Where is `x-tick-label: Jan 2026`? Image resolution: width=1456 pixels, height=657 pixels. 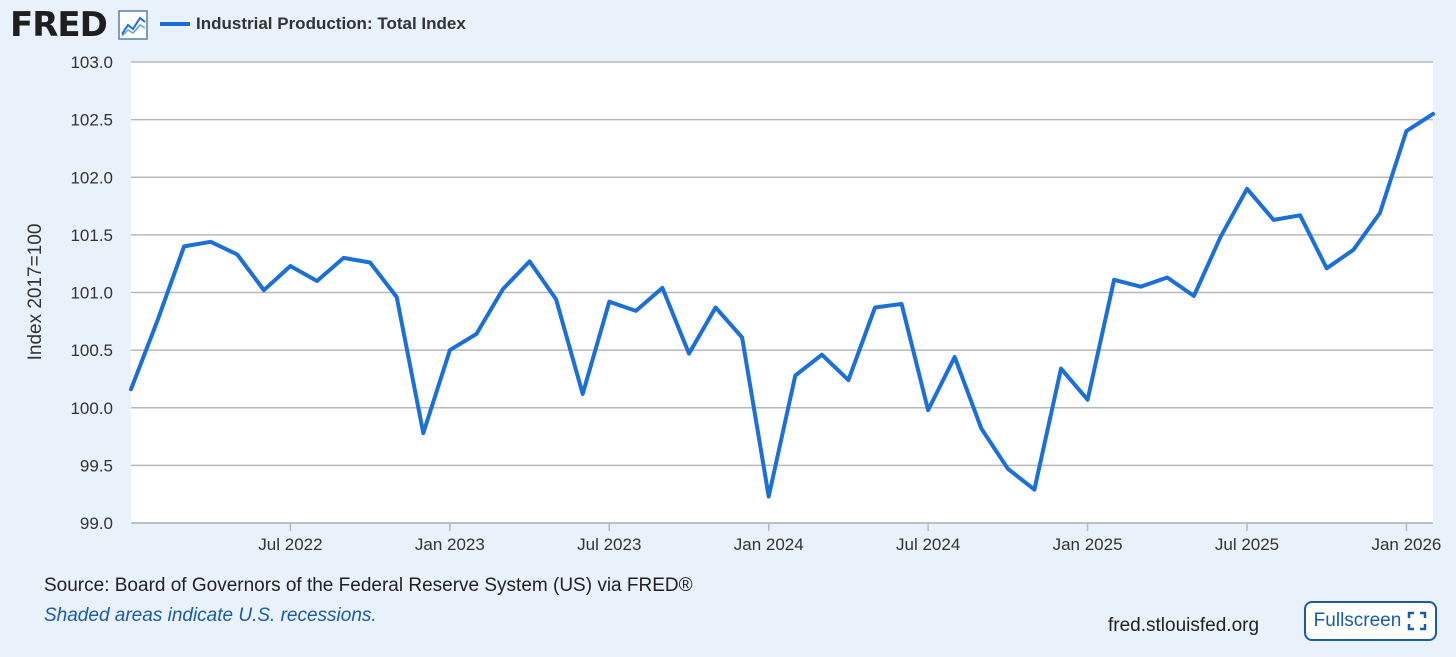
x-tick-label: Jan 2026 is located at coordinates (1406, 544).